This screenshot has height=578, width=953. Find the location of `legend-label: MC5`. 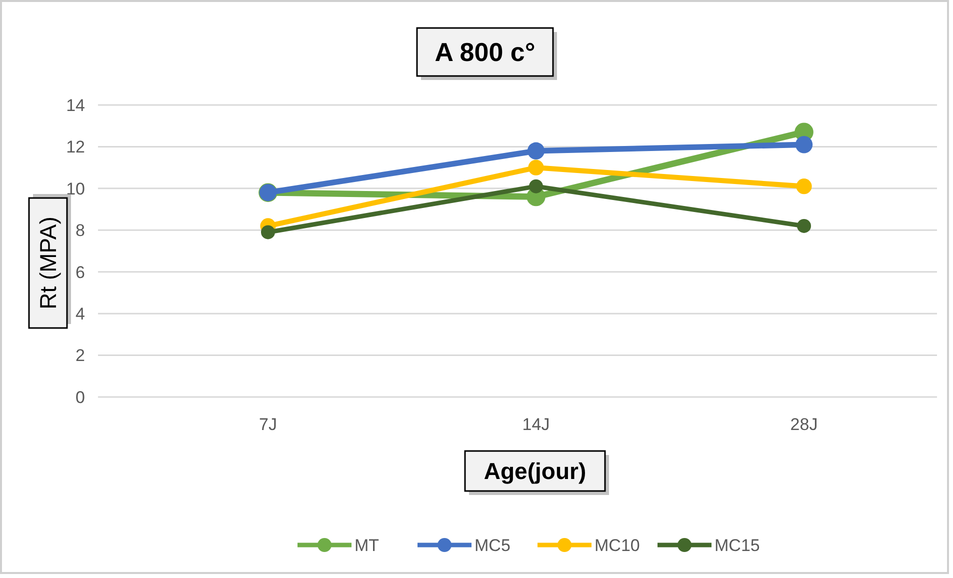

legend-label: MC5 is located at coordinates (492, 545).